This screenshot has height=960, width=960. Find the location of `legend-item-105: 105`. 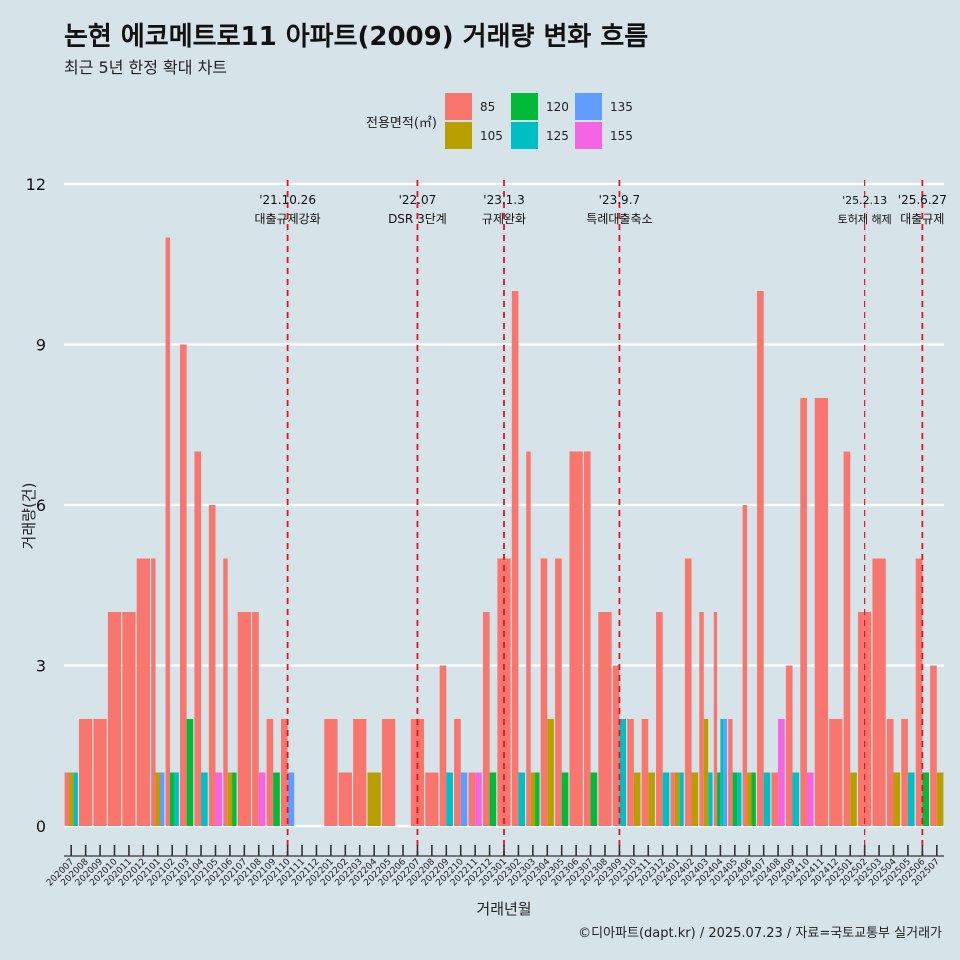

legend-item-105: 105 is located at coordinates (477, 135).